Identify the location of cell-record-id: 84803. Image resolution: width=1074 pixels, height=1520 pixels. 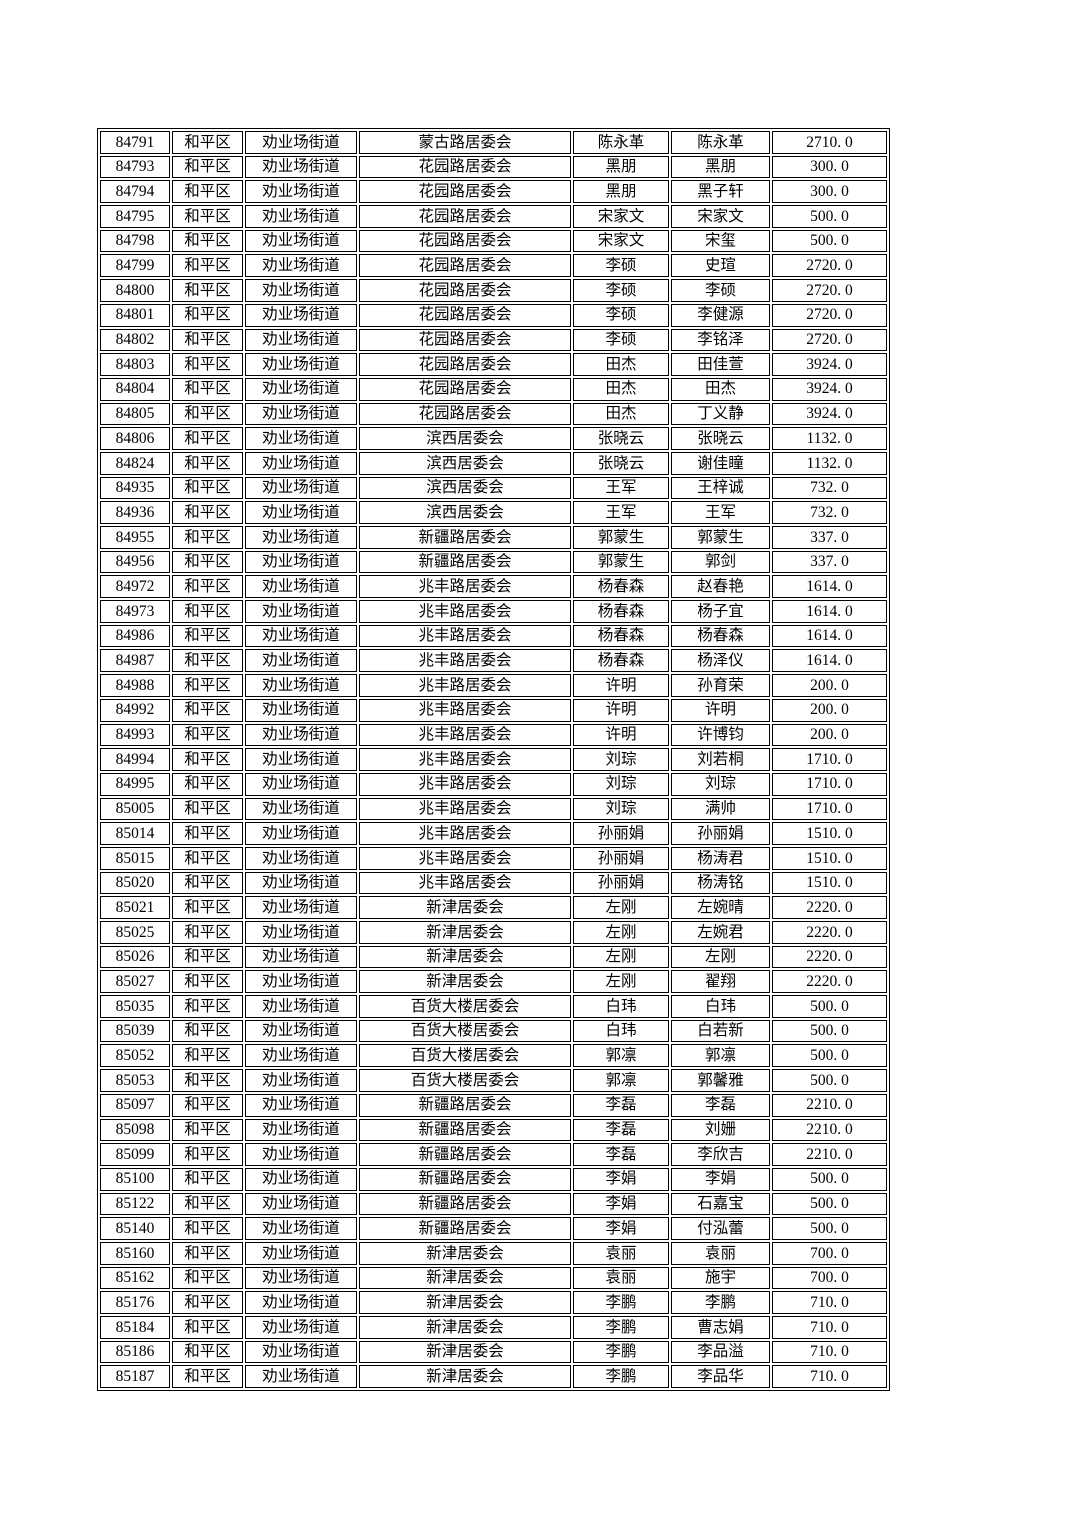
(135, 364).